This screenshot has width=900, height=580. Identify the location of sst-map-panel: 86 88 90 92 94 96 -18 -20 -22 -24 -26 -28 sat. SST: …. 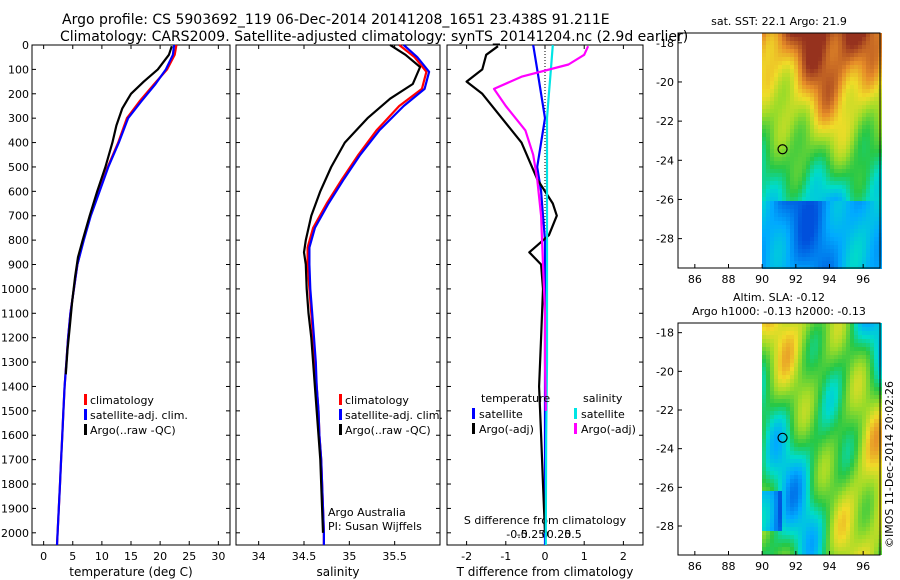
(769, 150).